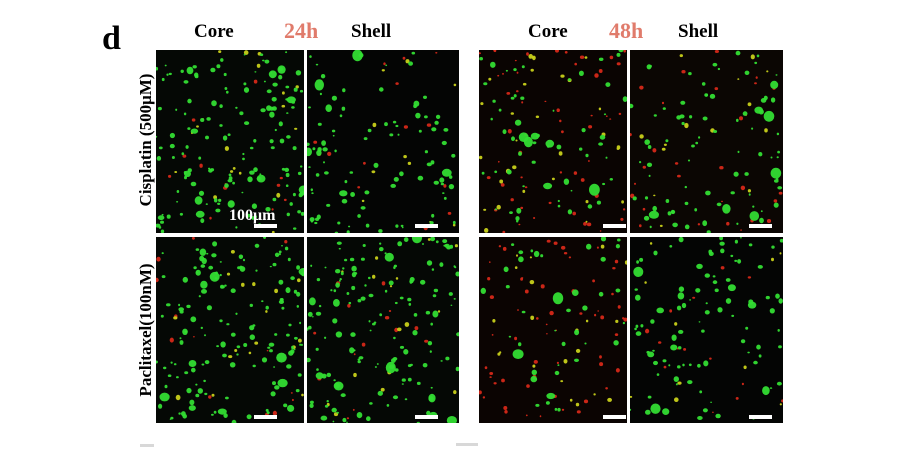  I want to click on time-label-48h: 48h, so click(626, 30).